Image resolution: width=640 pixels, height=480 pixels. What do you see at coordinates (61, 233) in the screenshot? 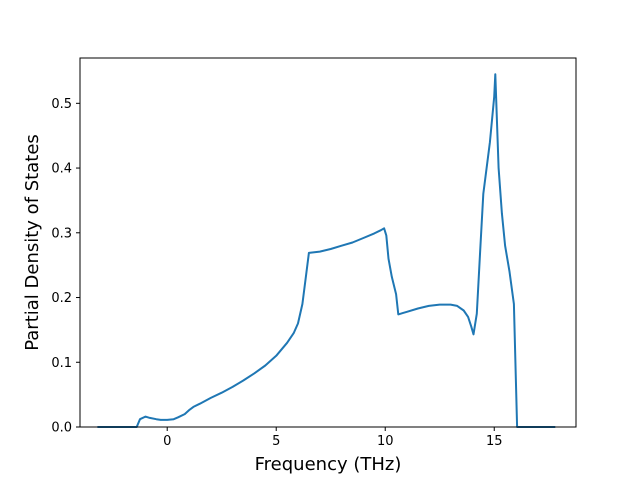
I see `y-tick-label: 0.3` at bounding box center [61, 233].